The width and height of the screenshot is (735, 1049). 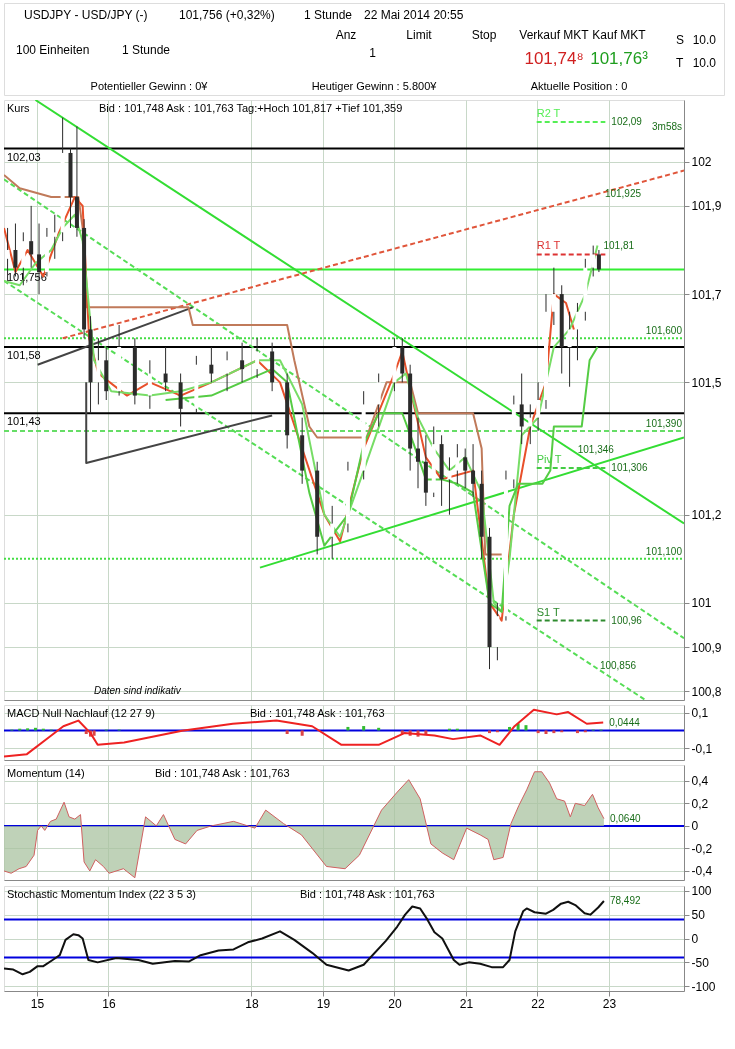 I want to click on x-tick-label: 19, so click(x=323, y=1003).